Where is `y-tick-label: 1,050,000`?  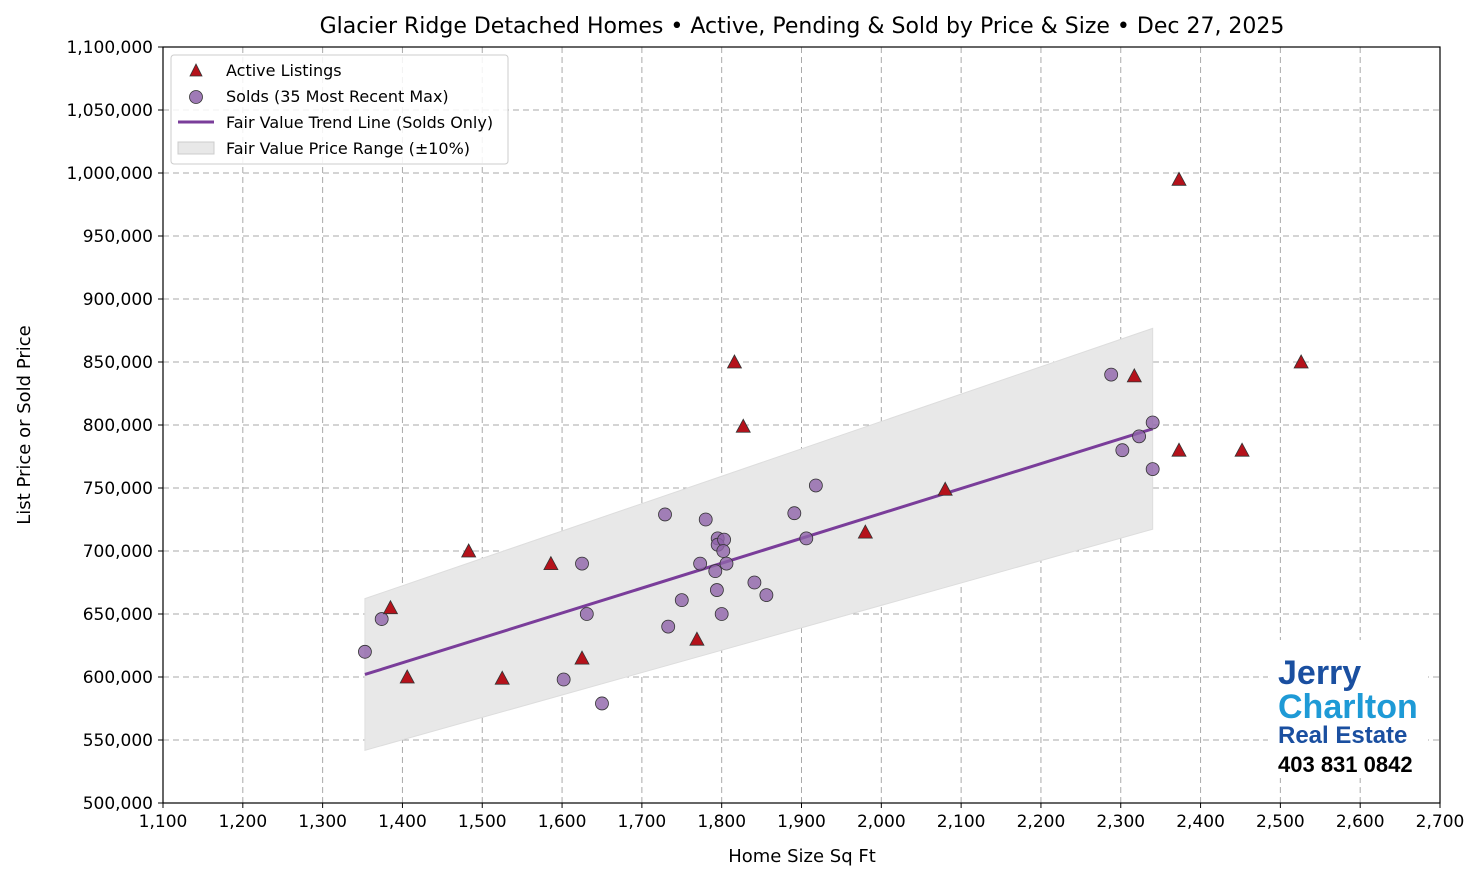
y-tick-label: 1,050,000 is located at coordinates (109, 111).